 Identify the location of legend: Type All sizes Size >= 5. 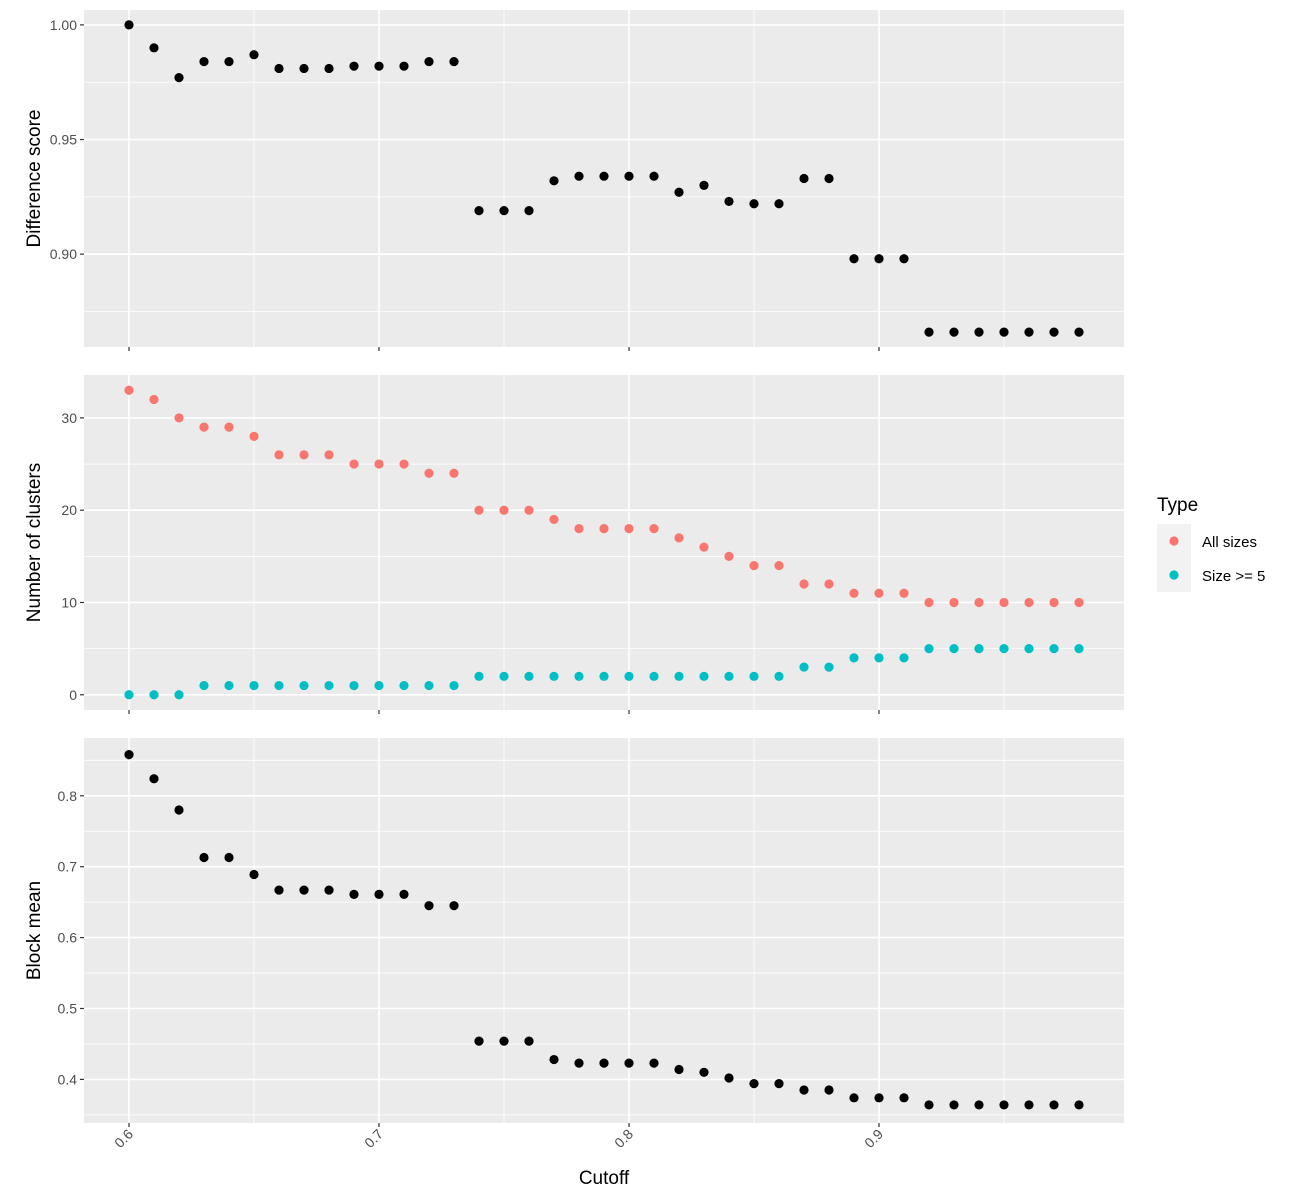
(1211, 543).